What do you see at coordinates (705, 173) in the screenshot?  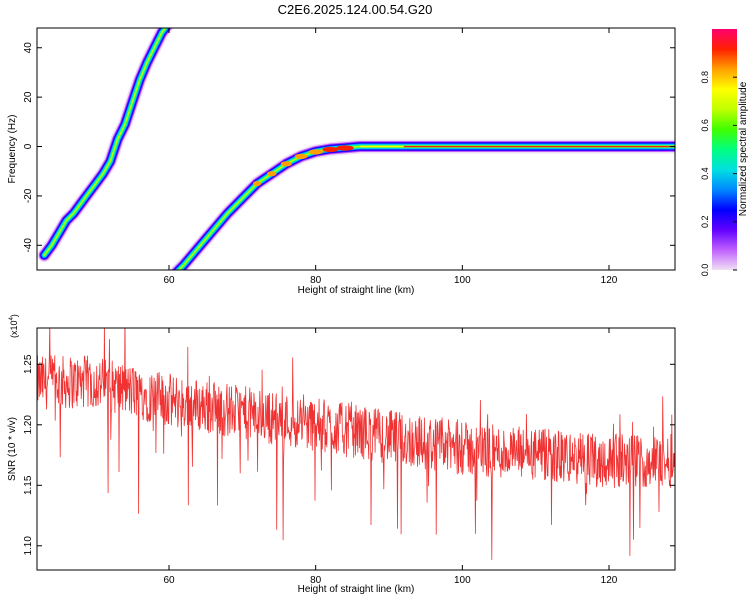 I see `colorbar-tick-label: 0.4` at bounding box center [705, 173].